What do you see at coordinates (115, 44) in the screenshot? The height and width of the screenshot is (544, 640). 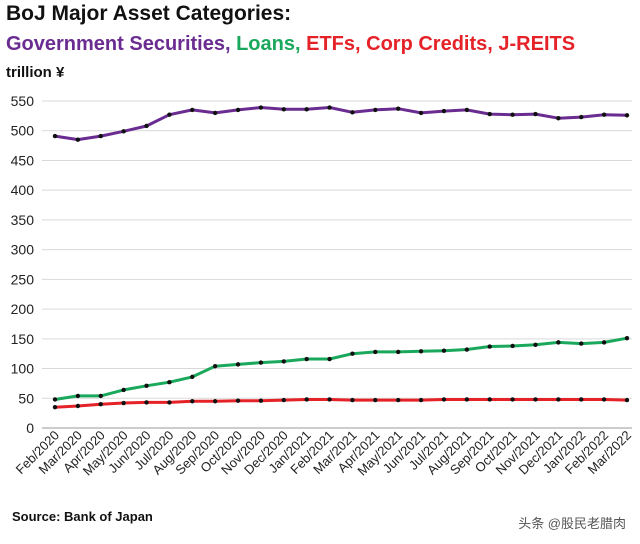 I see `subtitle-part: Government Securities` at bounding box center [115, 44].